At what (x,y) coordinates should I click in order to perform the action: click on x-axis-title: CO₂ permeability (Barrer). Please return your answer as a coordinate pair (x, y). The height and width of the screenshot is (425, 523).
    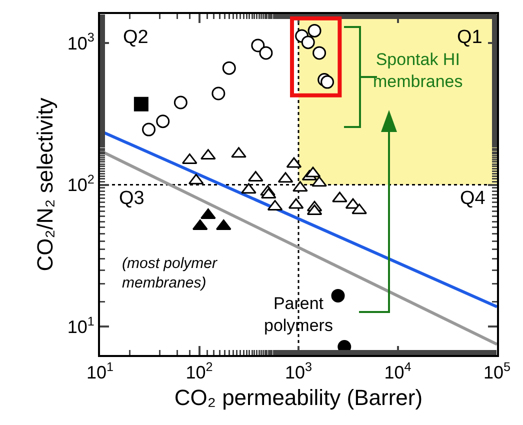
    Looking at the image, I should click on (298, 397).